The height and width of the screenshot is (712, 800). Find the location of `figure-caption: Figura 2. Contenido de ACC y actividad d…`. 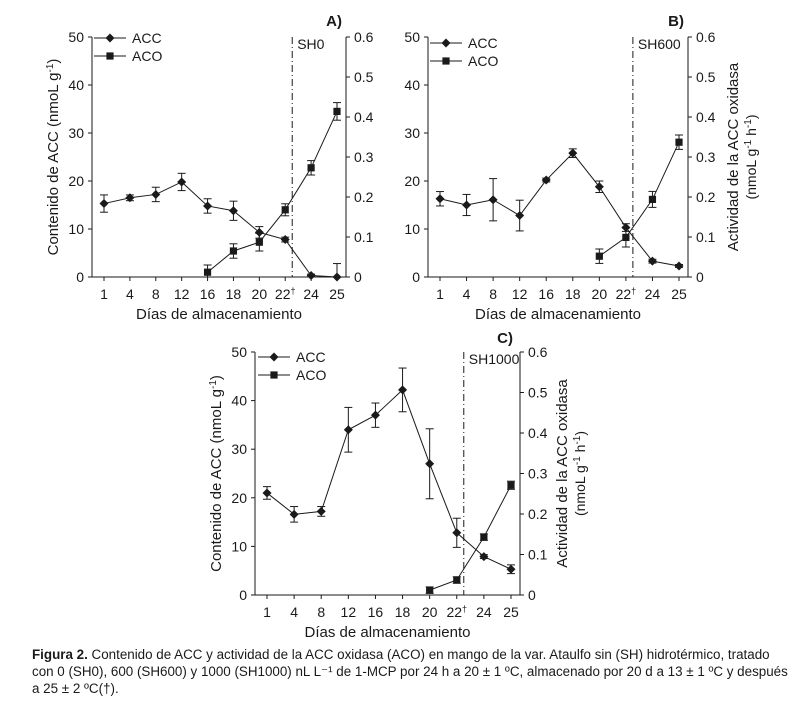

figure-caption: Figura 2. Contenido de ACC y actividad d… is located at coordinates (410, 671).